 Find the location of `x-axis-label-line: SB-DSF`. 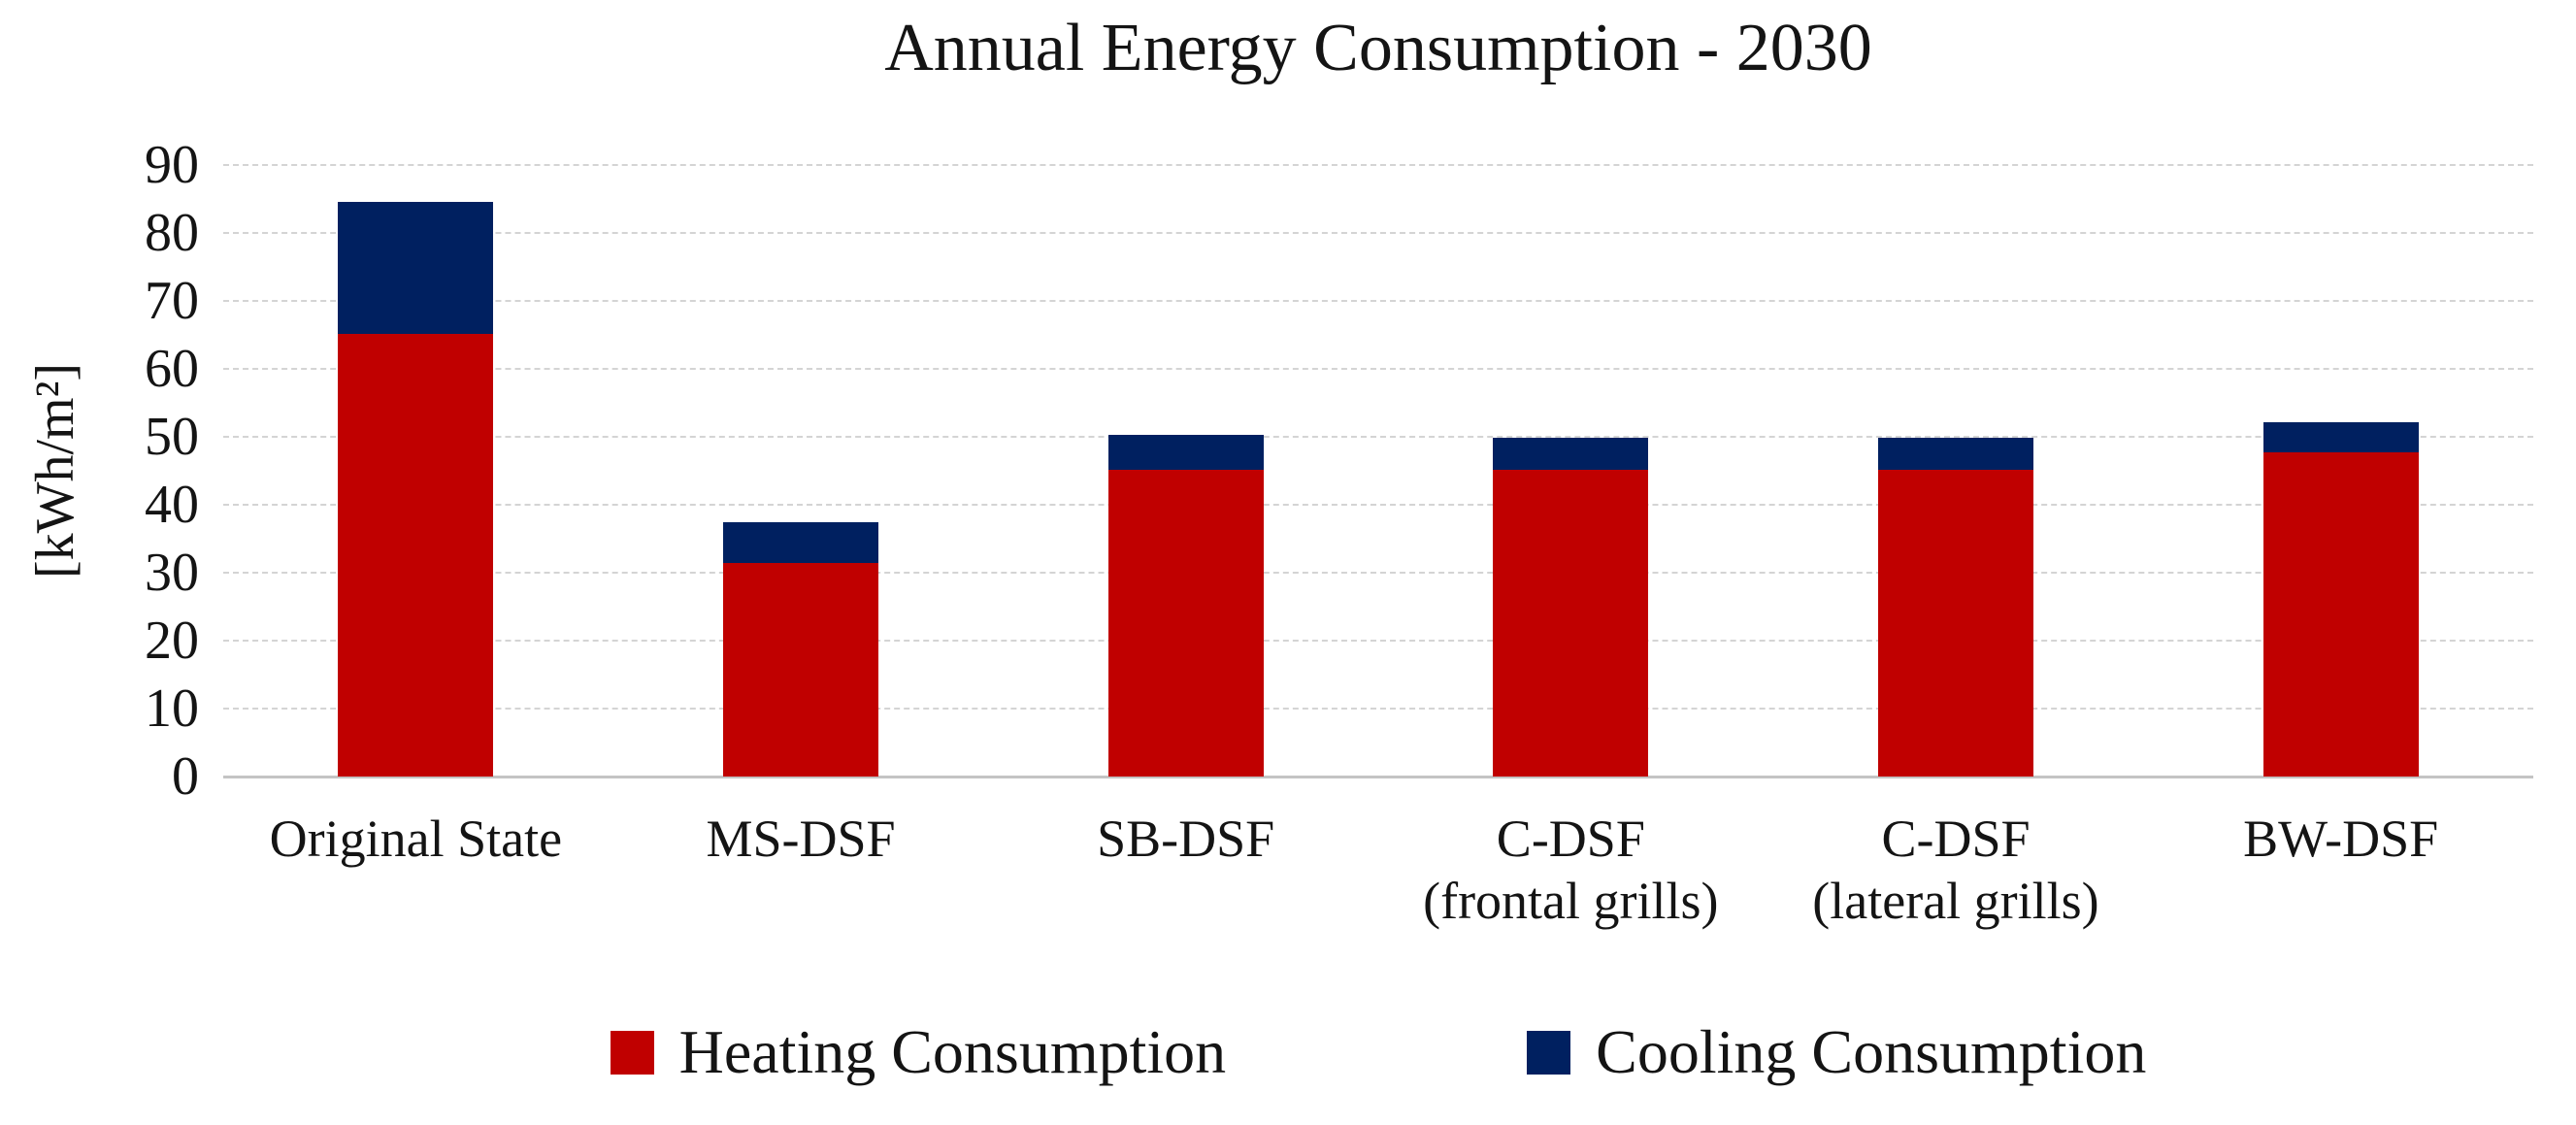

x-axis-label-line: SB-DSF is located at coordinates (1186, 839).